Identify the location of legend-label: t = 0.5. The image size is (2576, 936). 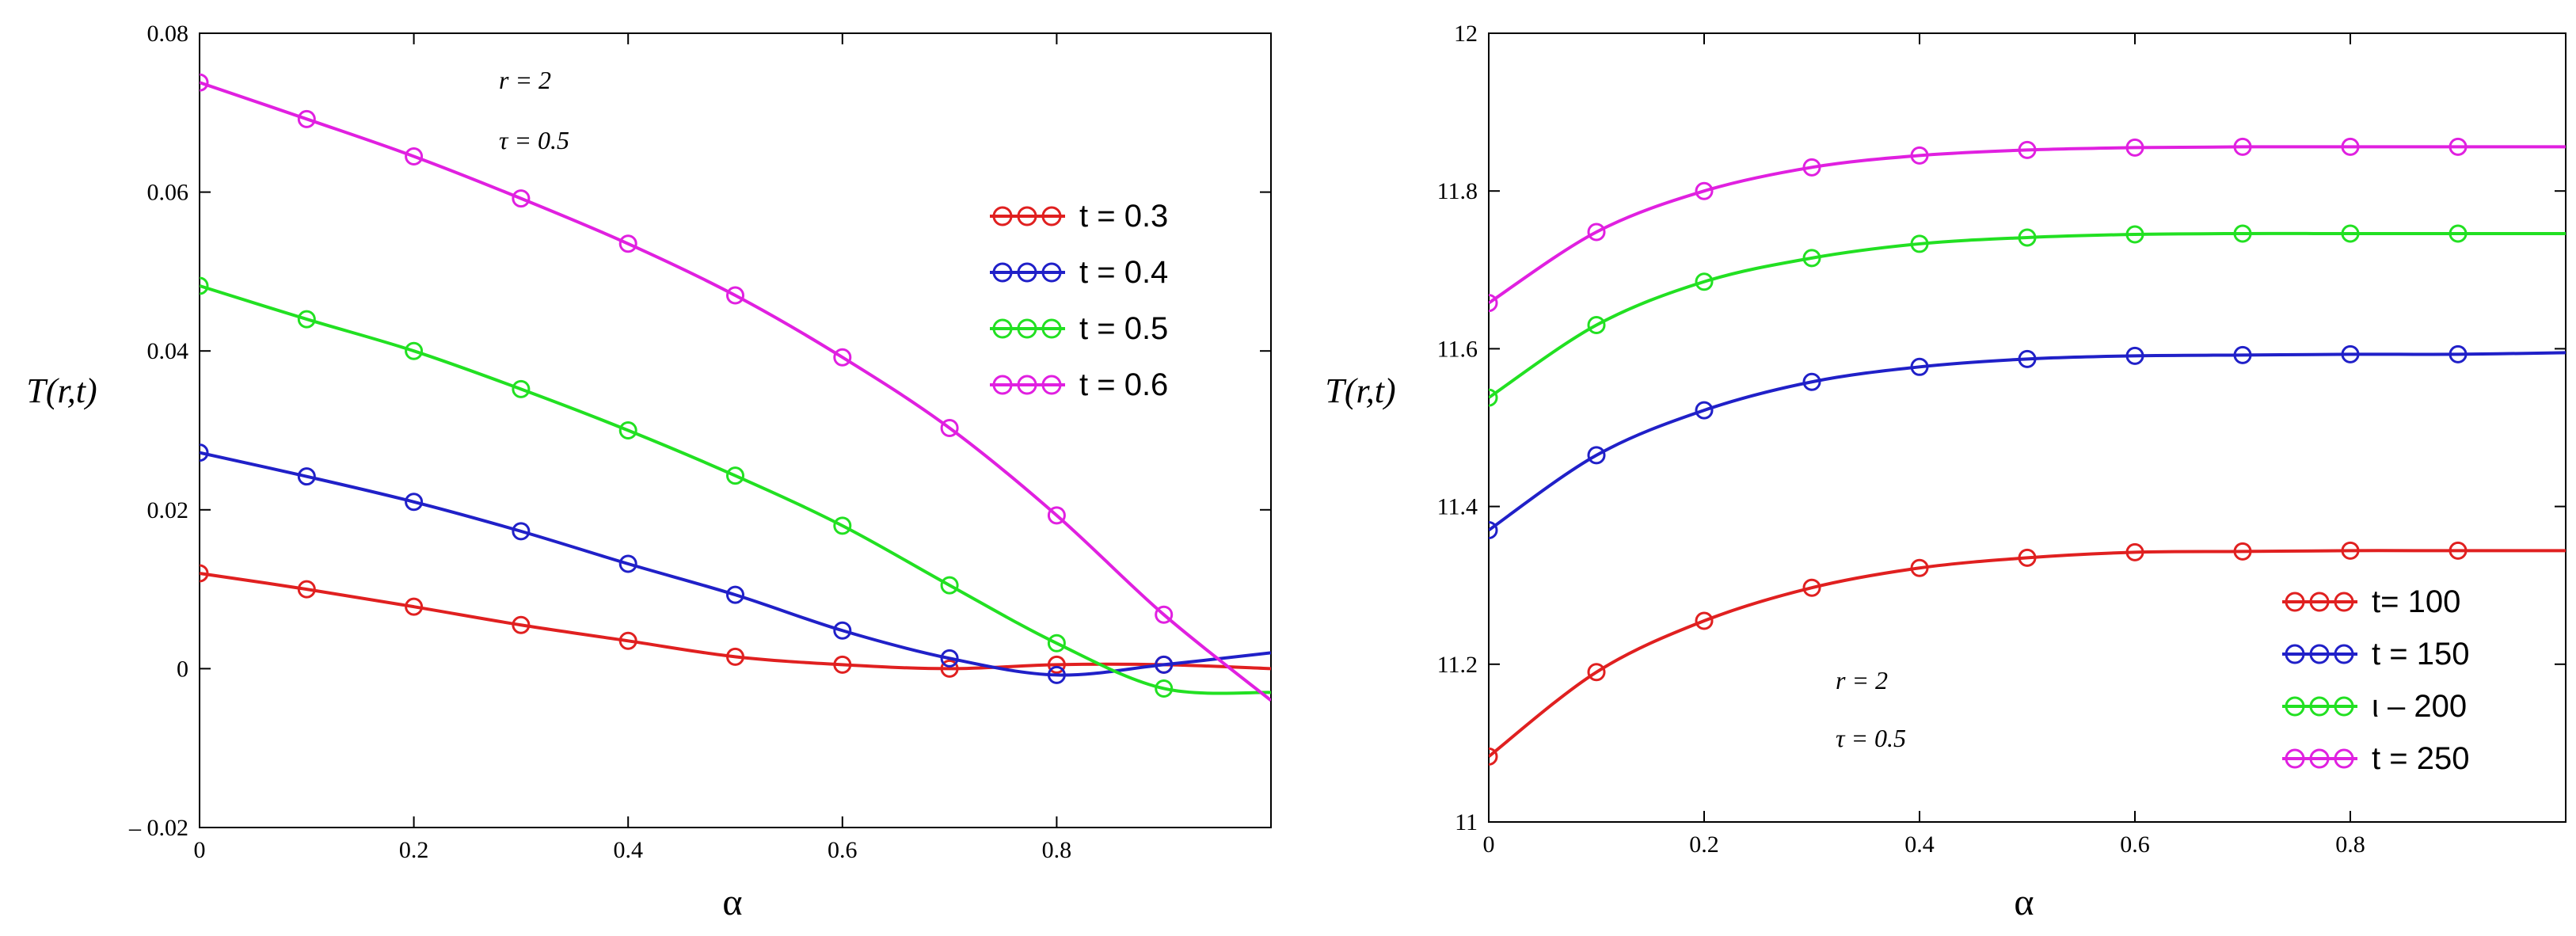
(1123, 328).